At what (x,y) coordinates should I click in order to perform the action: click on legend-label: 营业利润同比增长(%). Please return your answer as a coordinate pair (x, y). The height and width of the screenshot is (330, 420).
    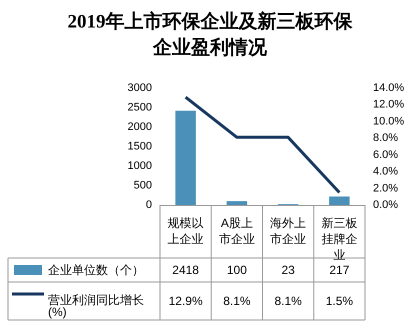
    Looking at the image, I should click on (96, 306).